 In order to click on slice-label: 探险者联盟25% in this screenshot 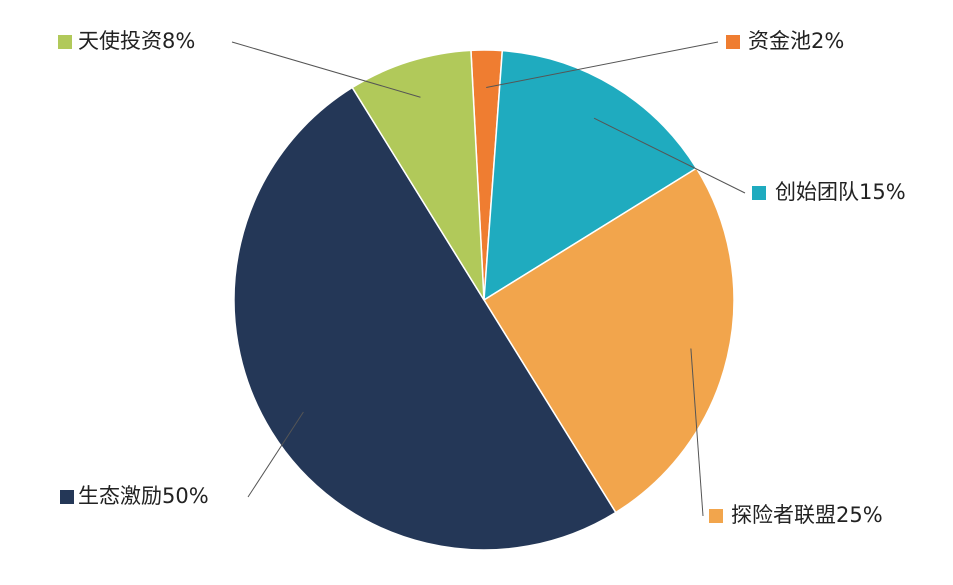, I will do `click(807, 515)`.